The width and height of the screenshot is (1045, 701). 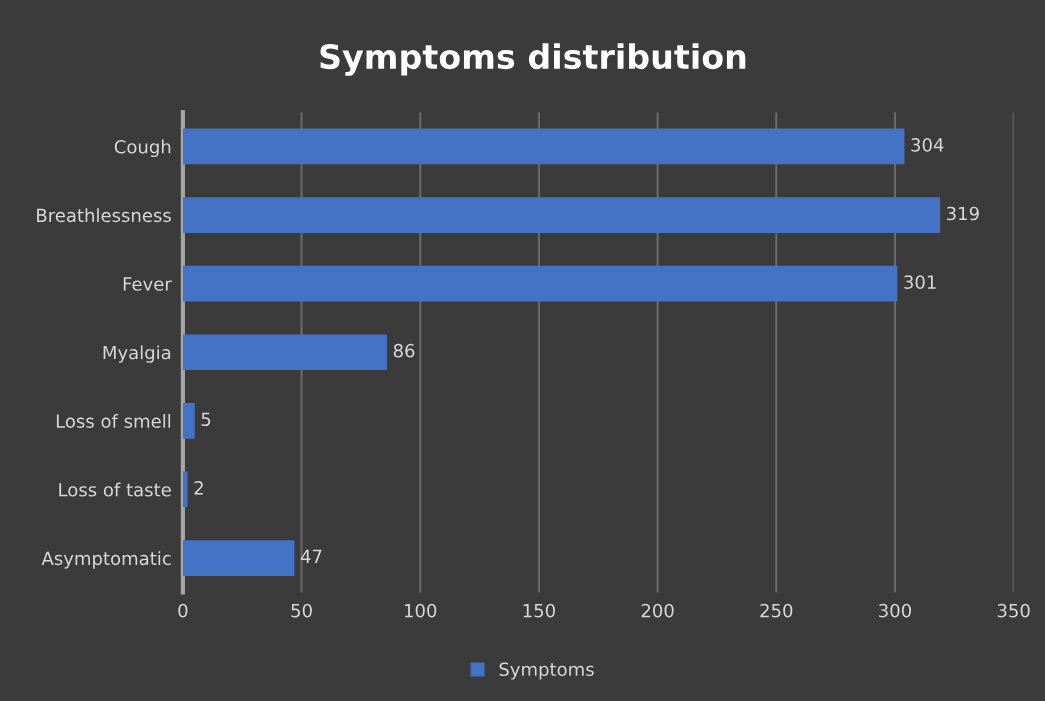 I want to click on legend-label: Symptoms, so click(x=546, y=671).